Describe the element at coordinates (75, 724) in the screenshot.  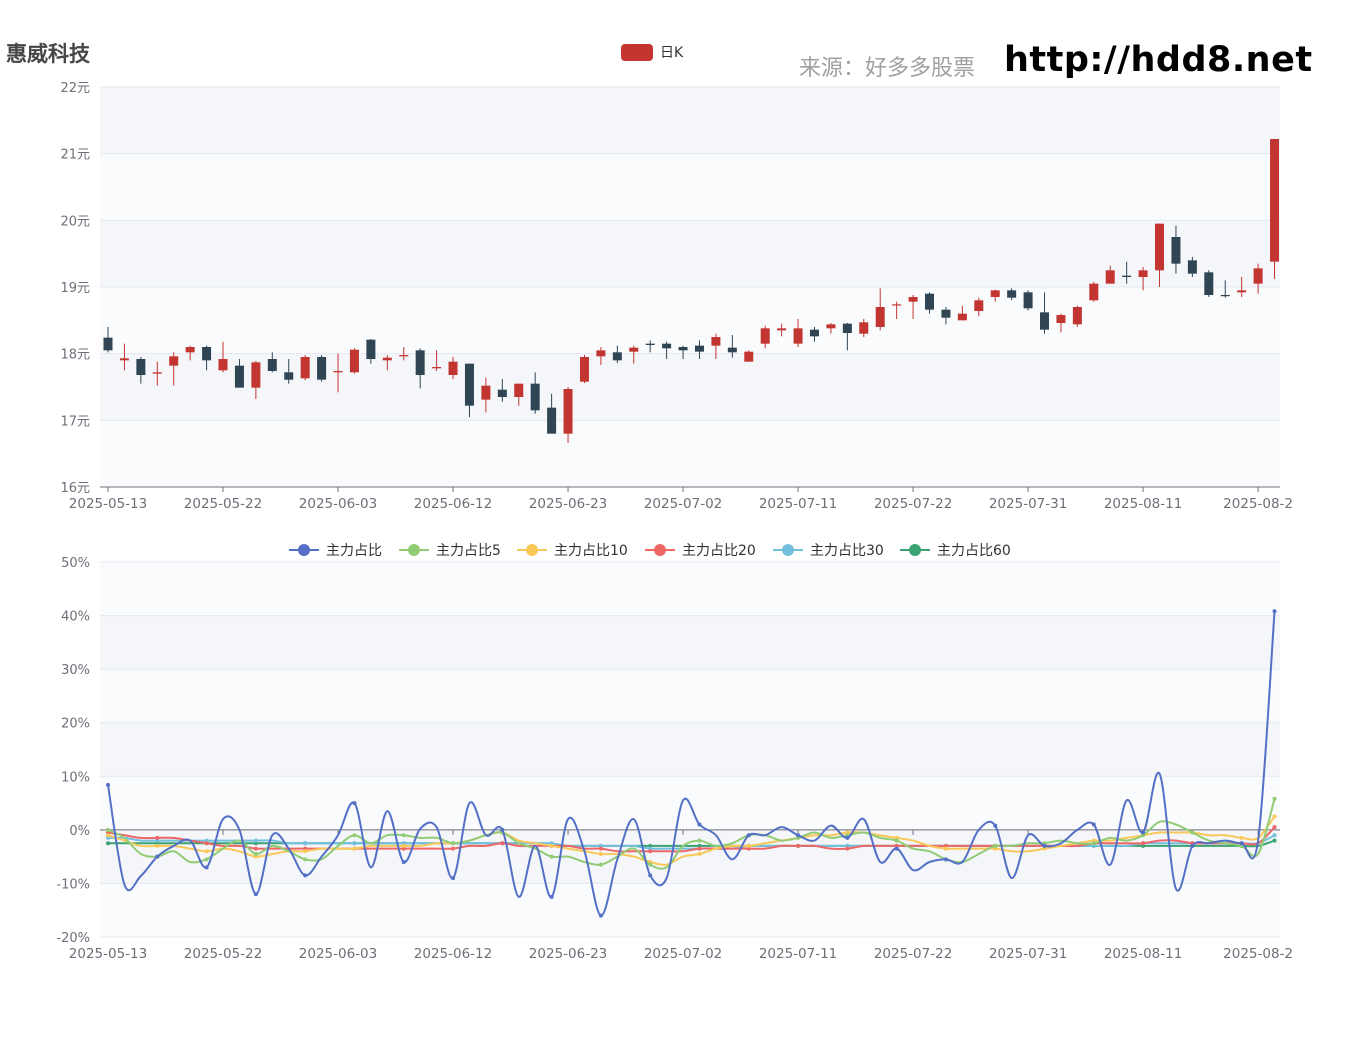
I see `y-tick-label: 20%` at that location.